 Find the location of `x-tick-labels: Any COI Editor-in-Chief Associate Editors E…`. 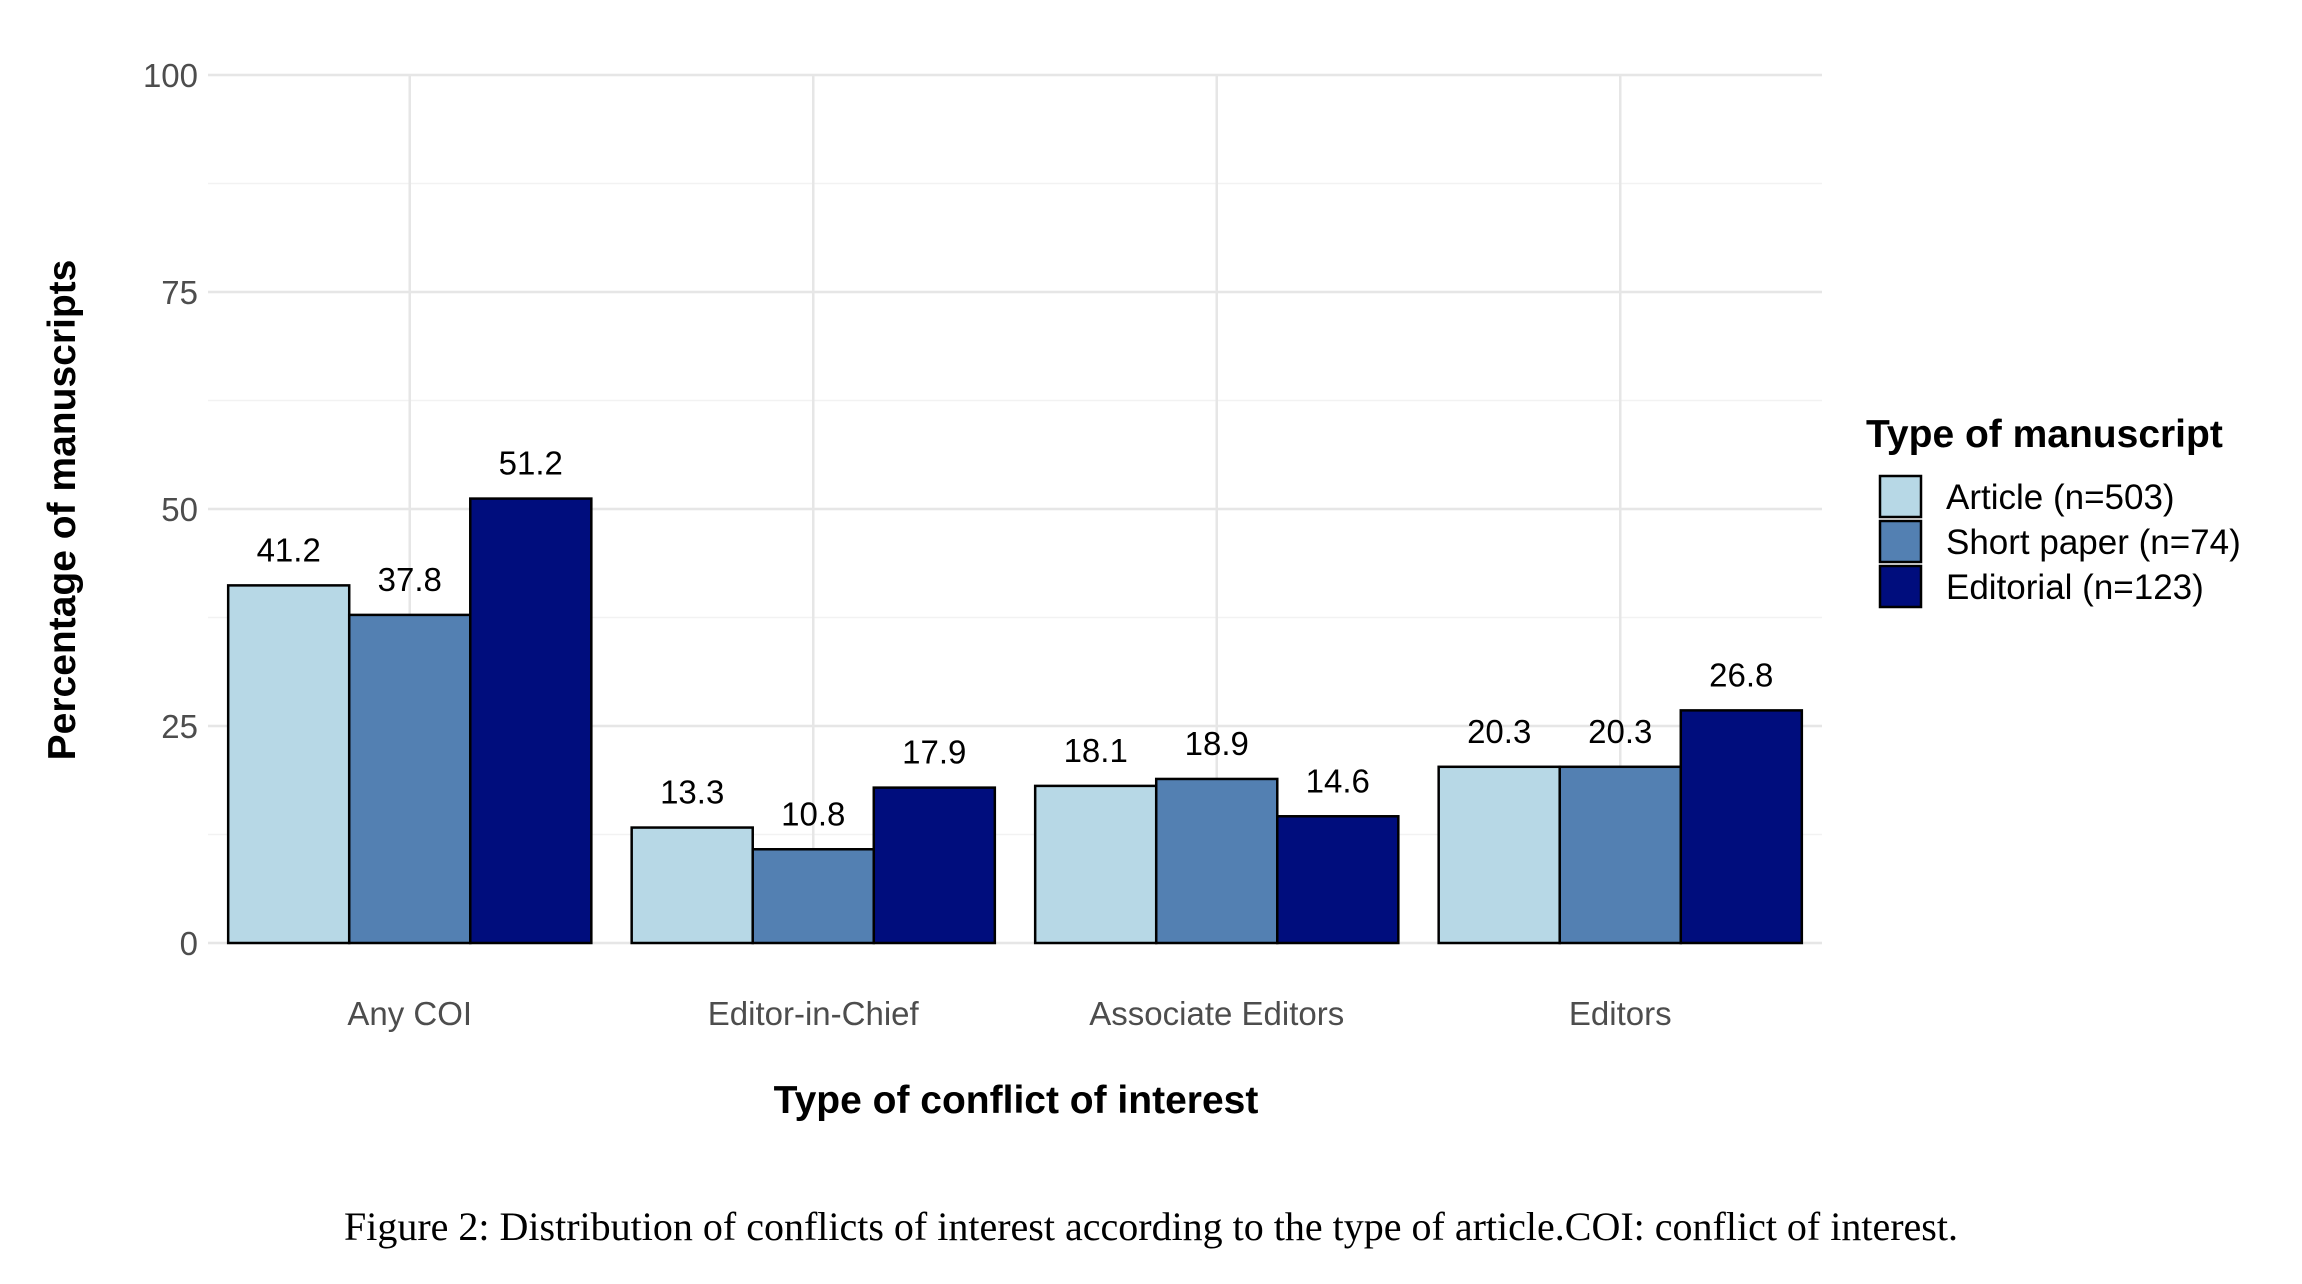

x-tick-labels: Any COI Editor-in-Chief Associate Editors E… is located at coordinates (1009, 1013).